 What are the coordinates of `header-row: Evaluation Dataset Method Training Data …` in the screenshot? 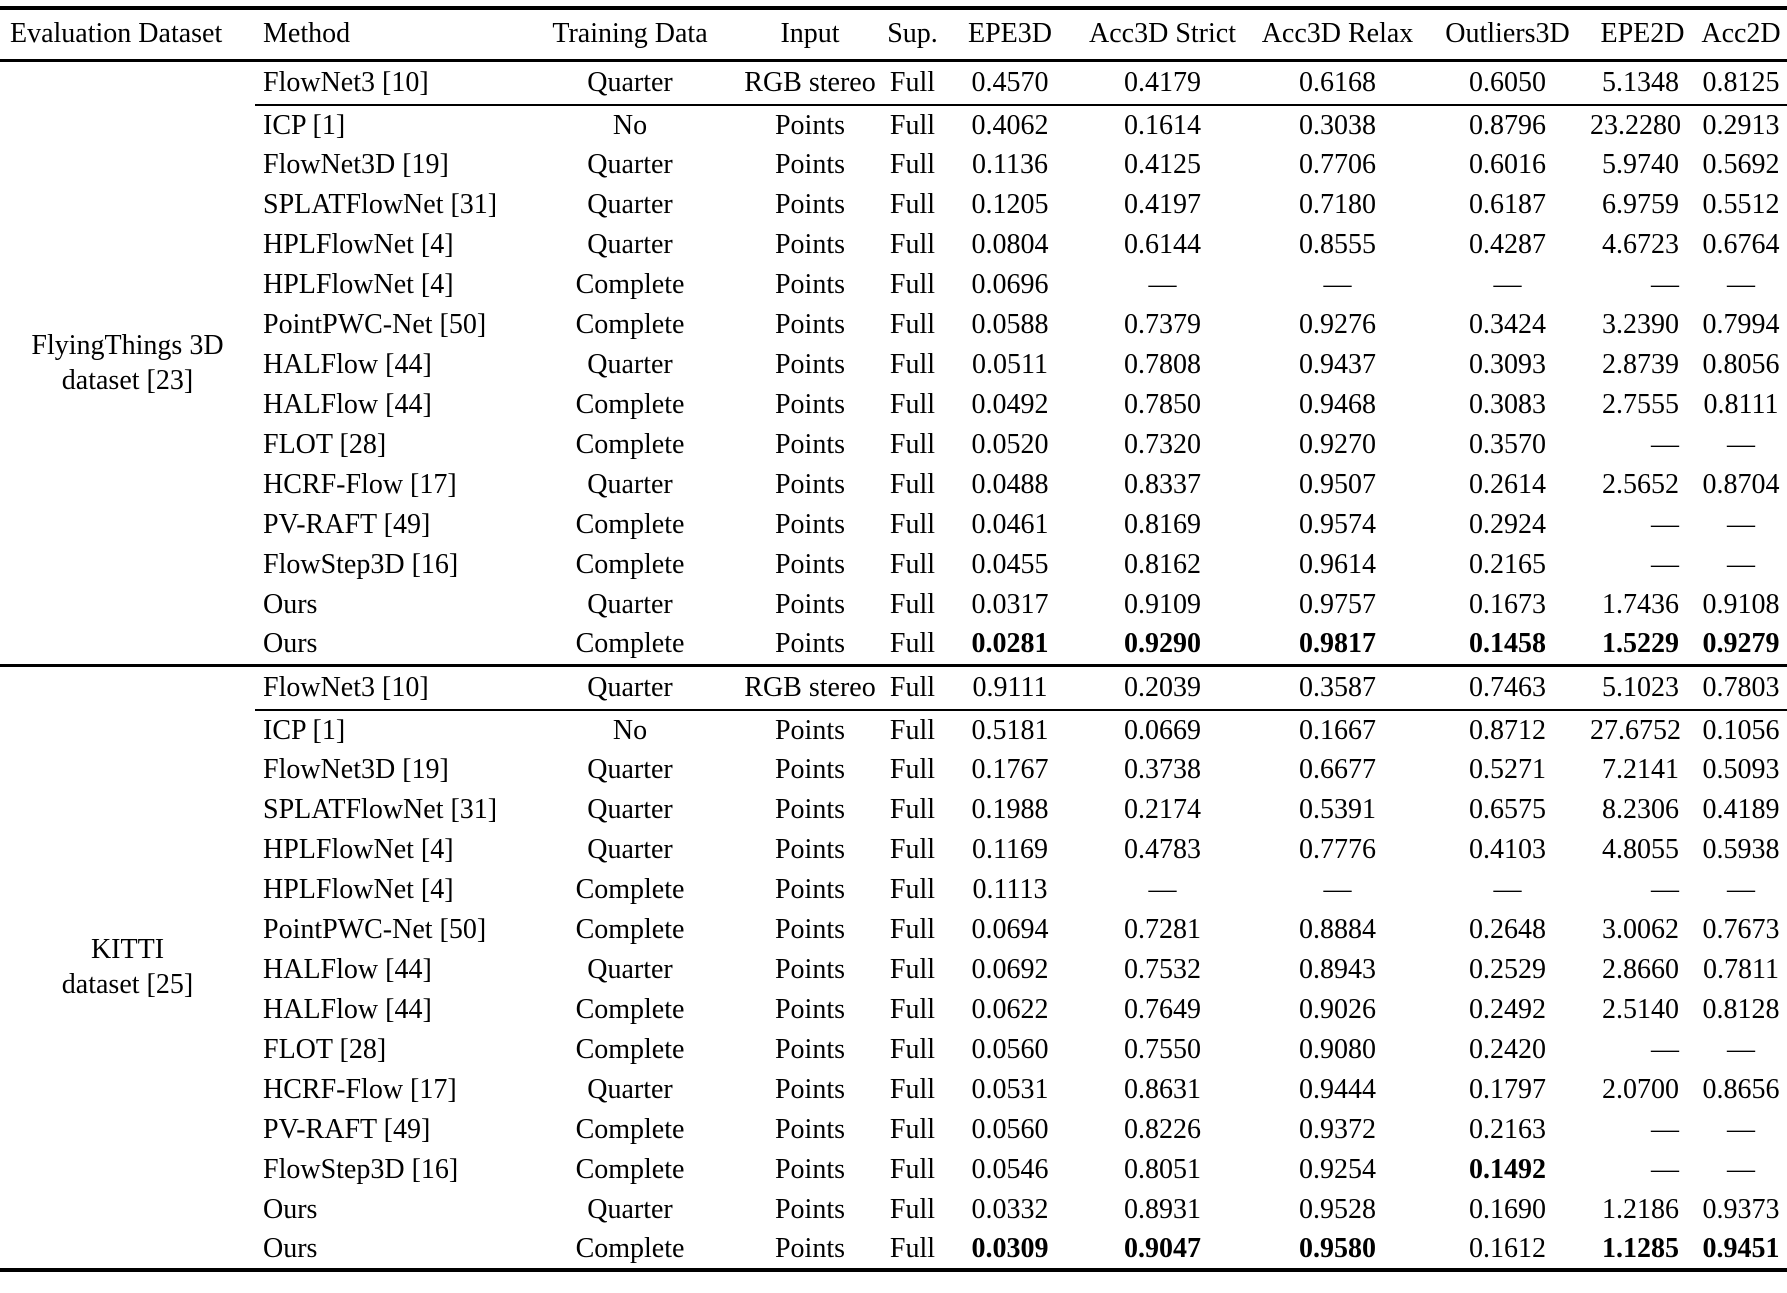 It's located at (893, 34).